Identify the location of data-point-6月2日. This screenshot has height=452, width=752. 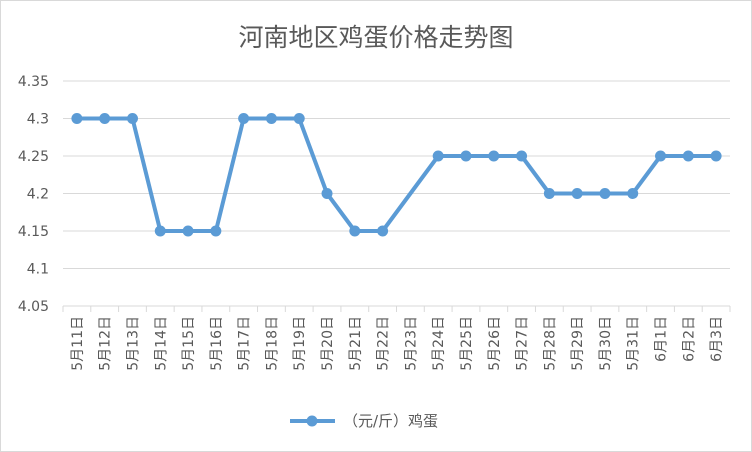
(688, 156).